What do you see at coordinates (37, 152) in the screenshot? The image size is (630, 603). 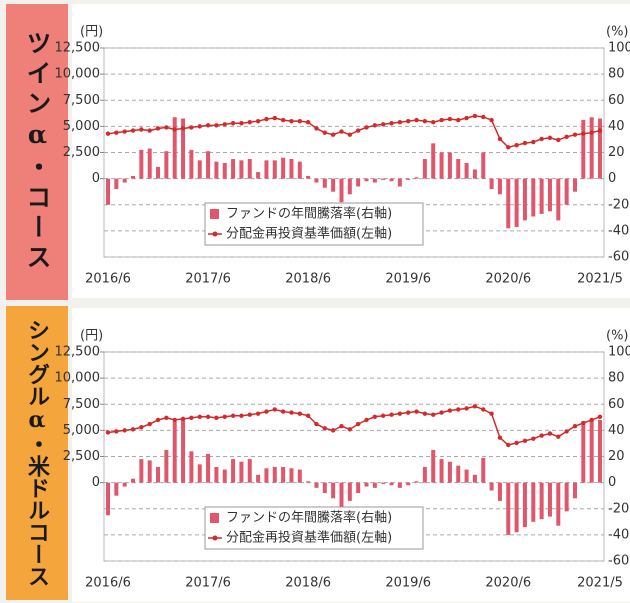 I see `panel-title: ツインα・コース` at bounding box center [37, 152].